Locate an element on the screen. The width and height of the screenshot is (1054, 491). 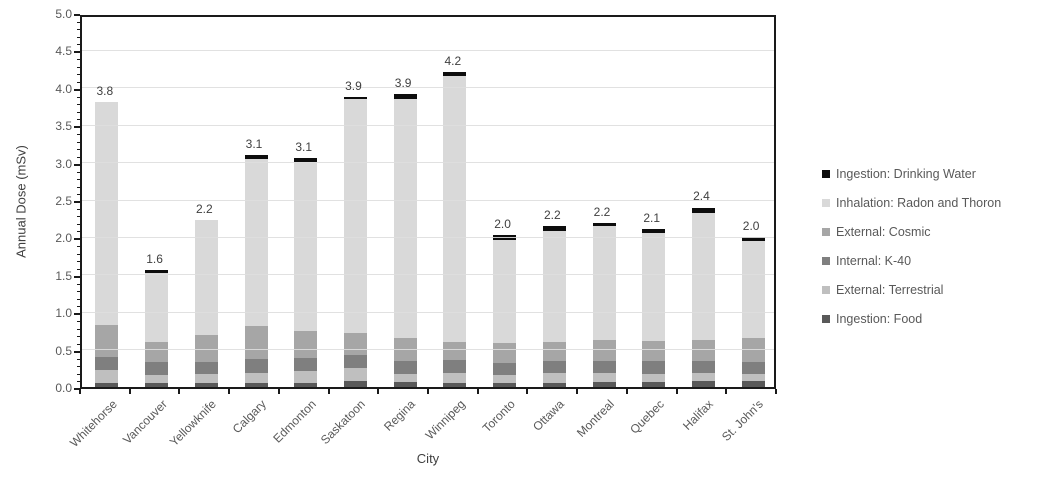
bar-saskatoon is located at coordinates (355, 241).